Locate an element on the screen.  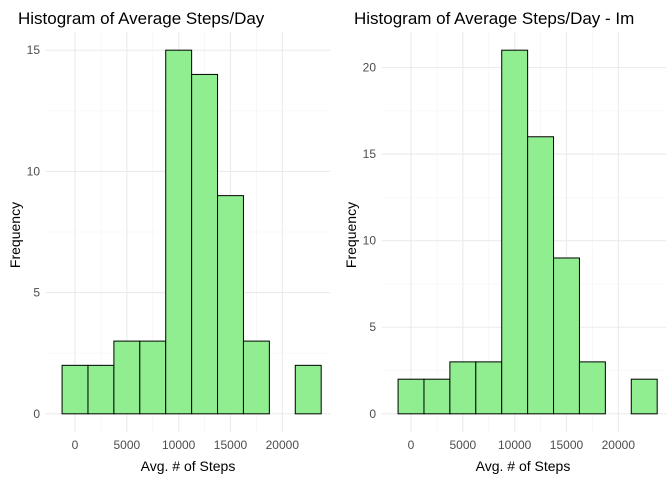
right-y-tick-label: 0 is located at coordinates (372, 414).